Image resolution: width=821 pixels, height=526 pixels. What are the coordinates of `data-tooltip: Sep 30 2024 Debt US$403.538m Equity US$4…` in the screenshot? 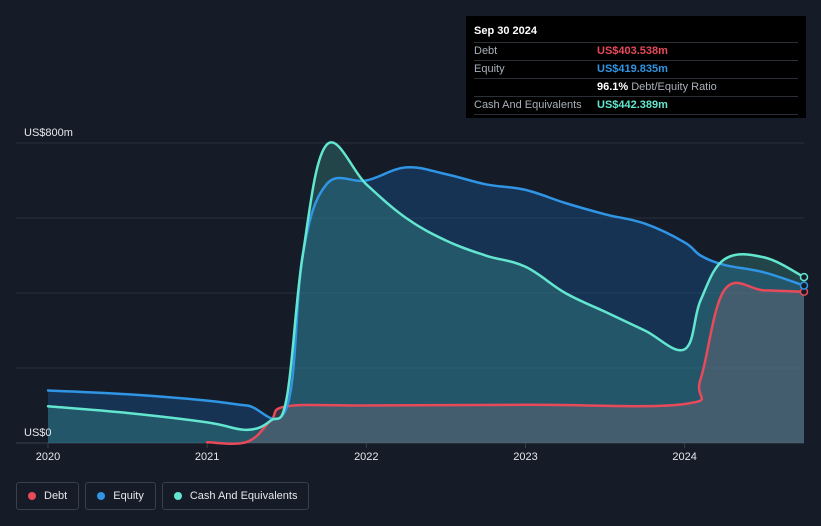 It's located at (636, 67).